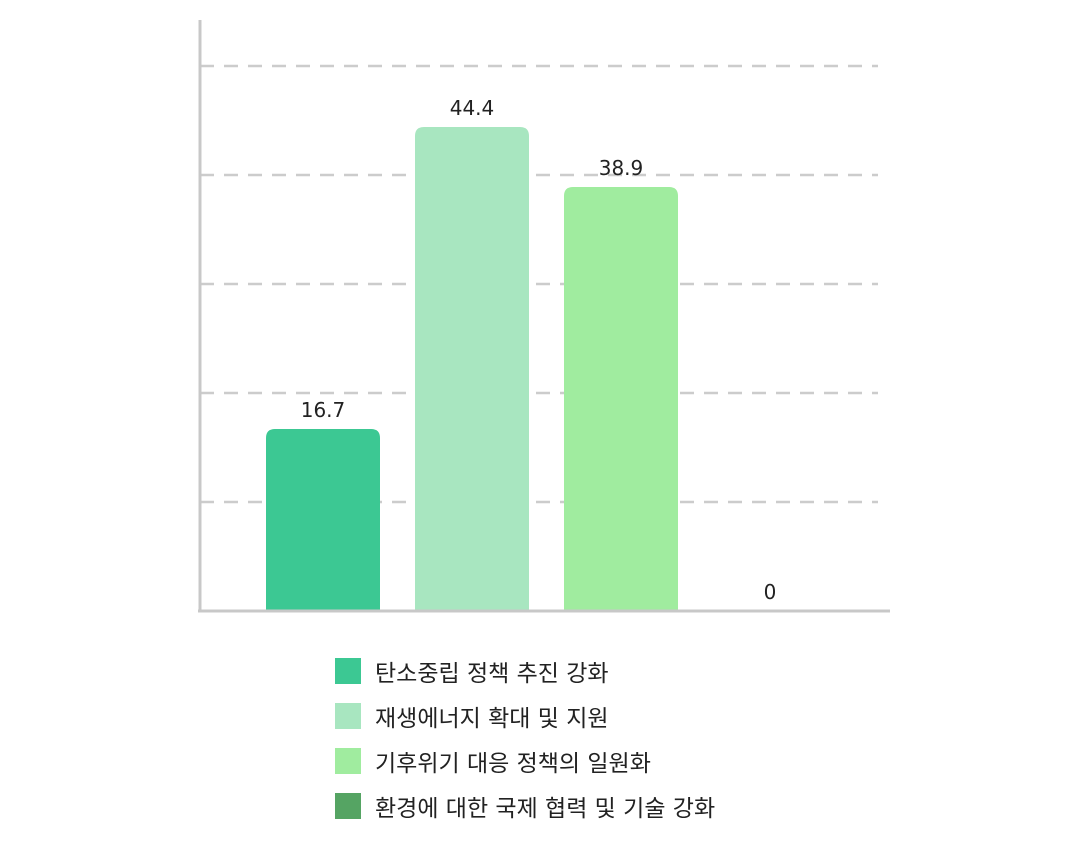 The image size is (1080, 844). I want to click on legend-label: 탄소중립 정책 추진 강화, so click(492, 673).